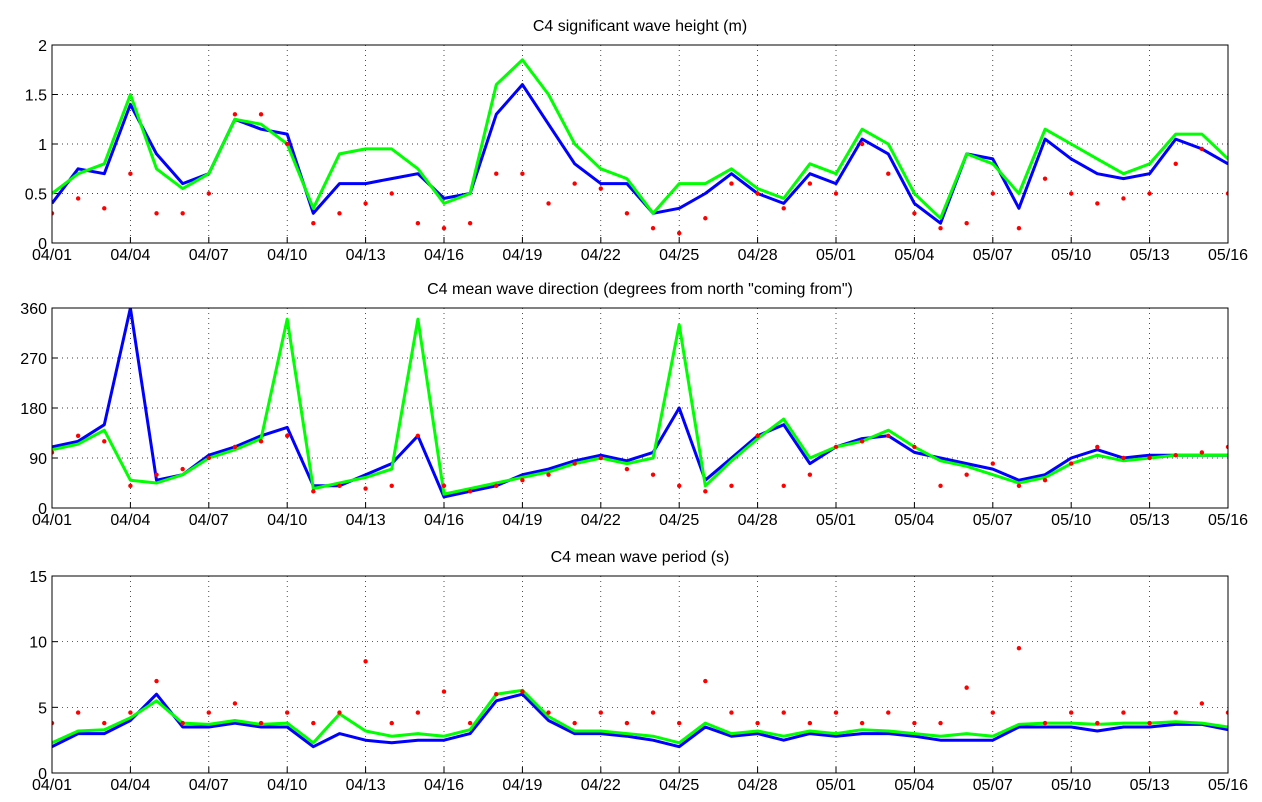 Image resolution: width=1262 pixels, height=802 pixels. What do you see at coordinates (33, 359) in the screenshot?
I see `y-tick-label: 270` at bounding box center [33, 359].